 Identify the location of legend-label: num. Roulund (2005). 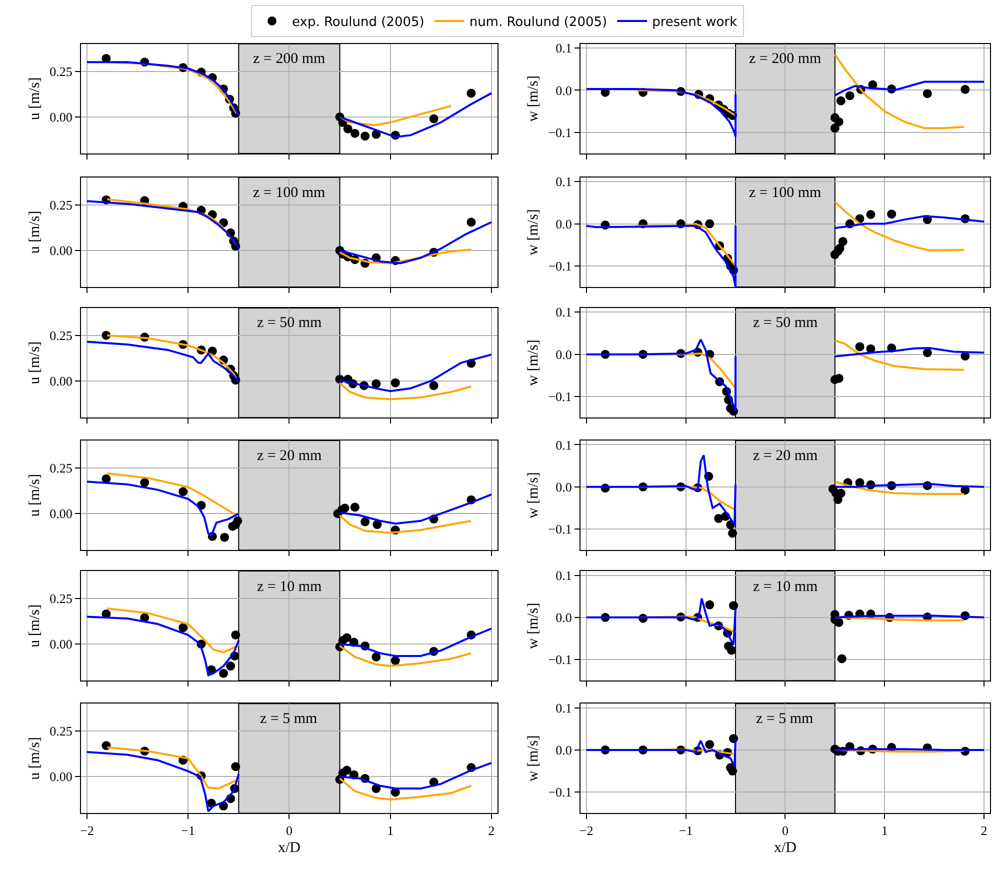
(538, 22).